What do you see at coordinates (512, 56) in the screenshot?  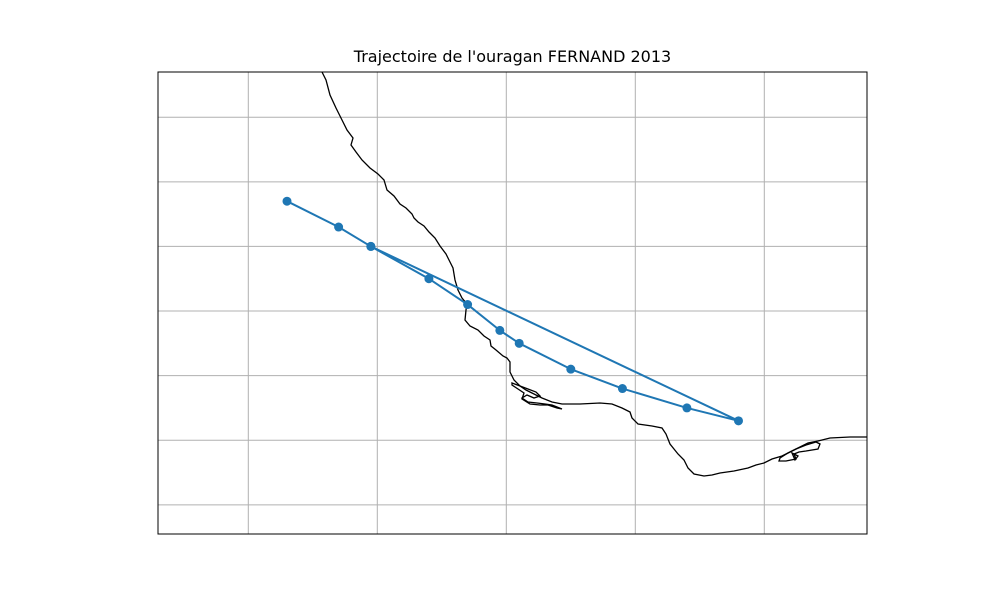 I see `map-title: Trajectoire de l'ouragan FERNAND 2013` at bounding box center [512, 56].